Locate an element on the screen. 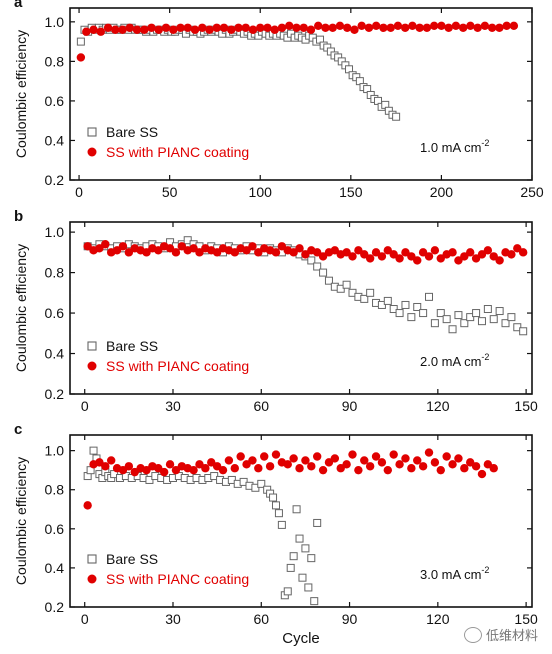 The width and height of the screenshot is (552, 654). annotation-superscript: -2 is located at coordinates (485, 357).